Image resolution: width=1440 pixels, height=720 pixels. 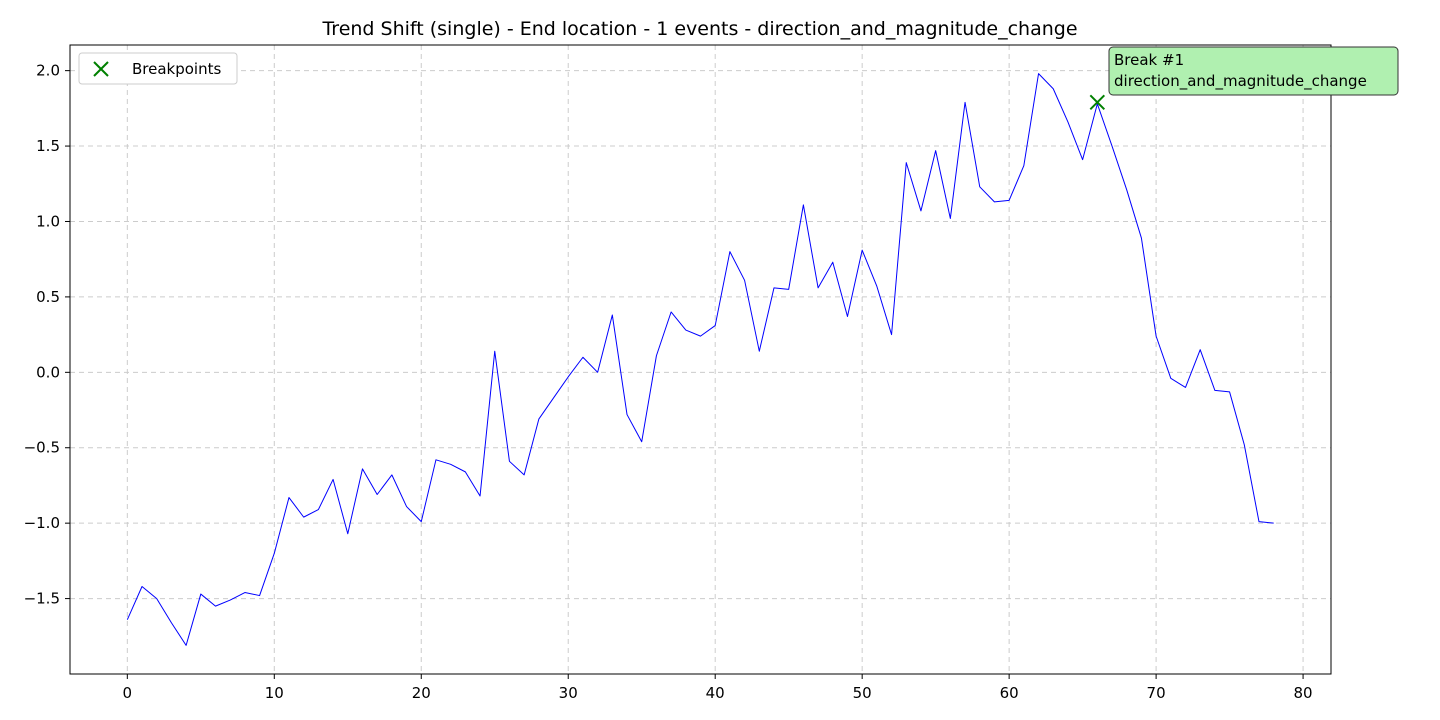 I want to click on y-tick-label: −1.0, so click(x=42, y=523).